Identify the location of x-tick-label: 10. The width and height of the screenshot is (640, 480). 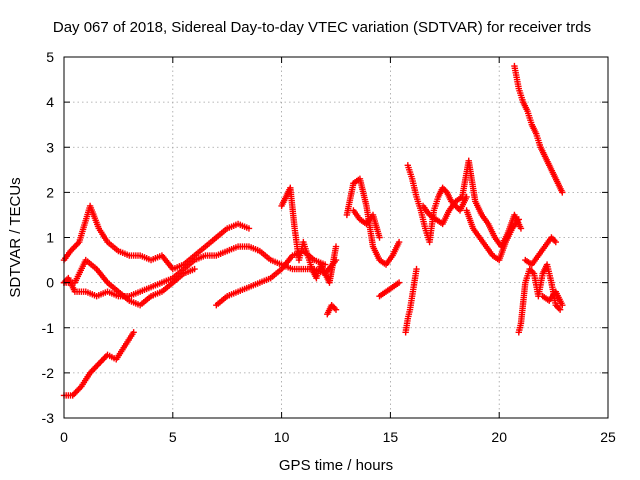
(282, 437).